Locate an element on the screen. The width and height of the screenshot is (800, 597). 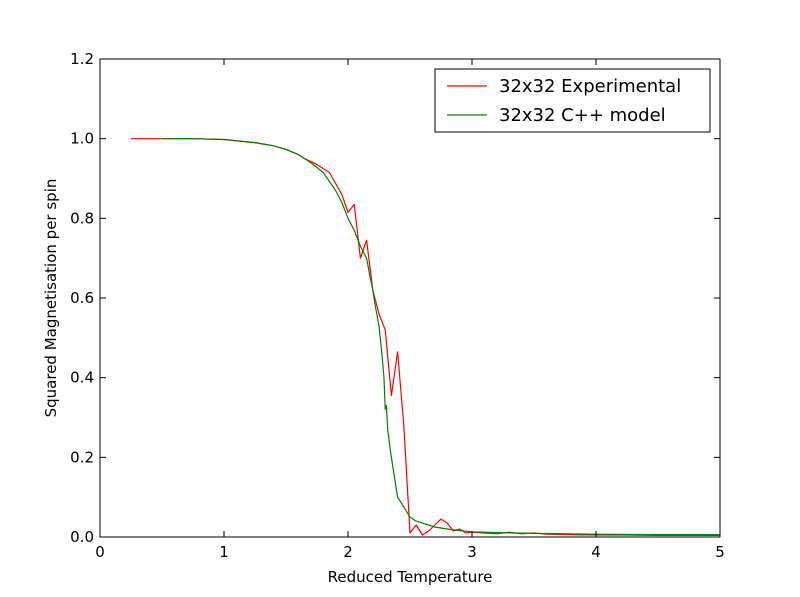
y-tick-label: 0.0 is located at coordinates (82, 537).